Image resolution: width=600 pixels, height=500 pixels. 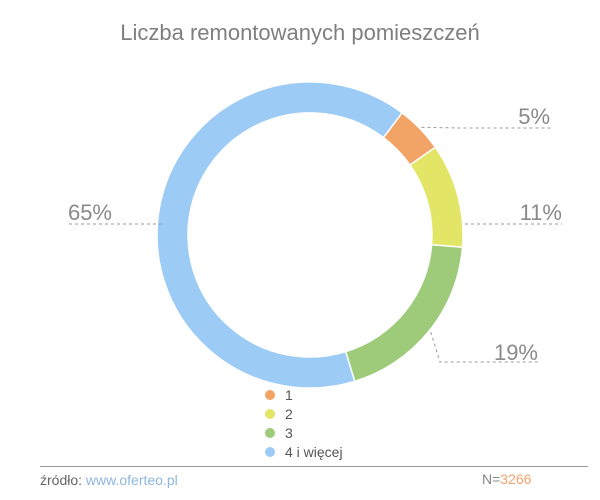 What do you see at coordinates (516, 352) in the screenshot?
I see `data-label: 19%` at bounding box center [516, 352].